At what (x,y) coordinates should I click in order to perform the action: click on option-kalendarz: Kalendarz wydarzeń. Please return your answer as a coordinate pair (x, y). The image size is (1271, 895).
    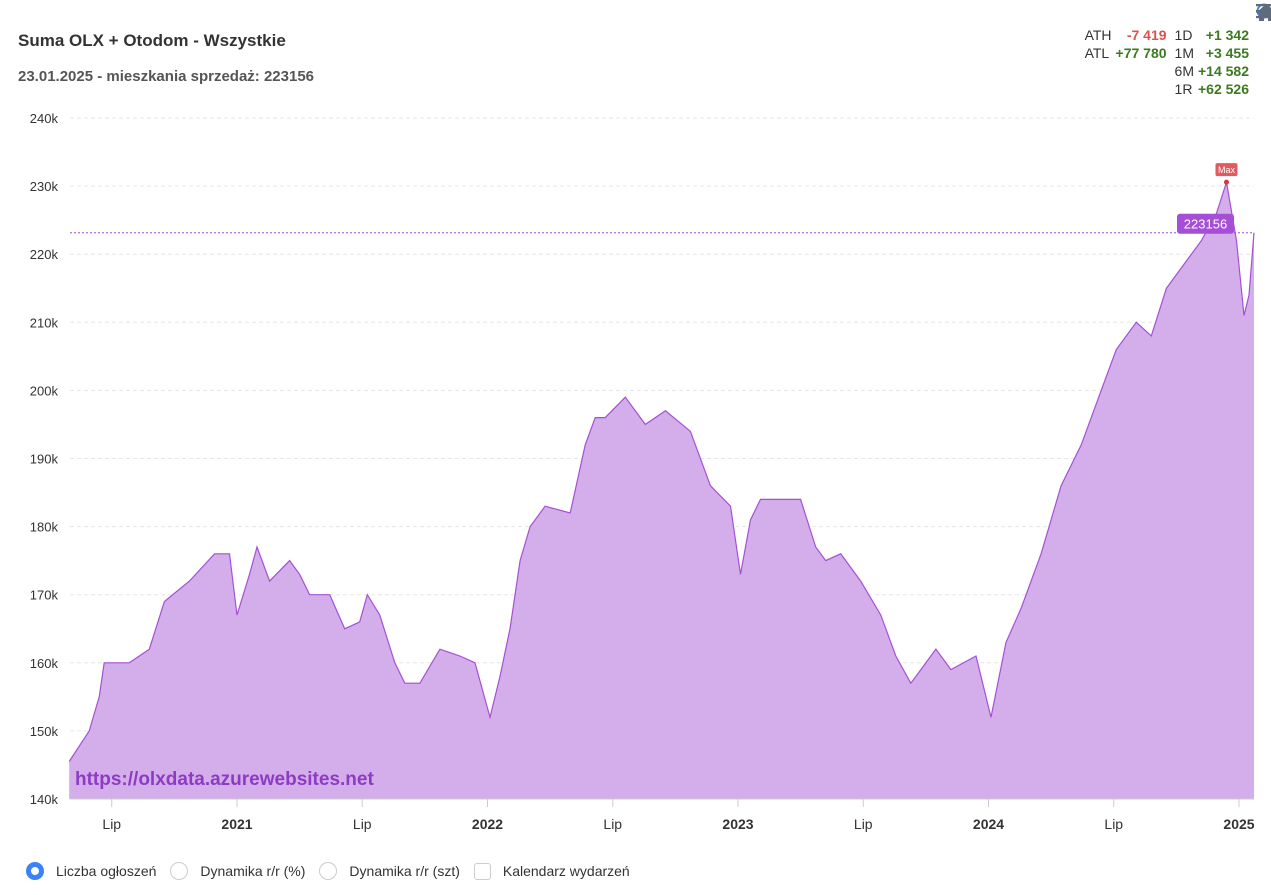
    Looking at the image, I should click on (551, 871).